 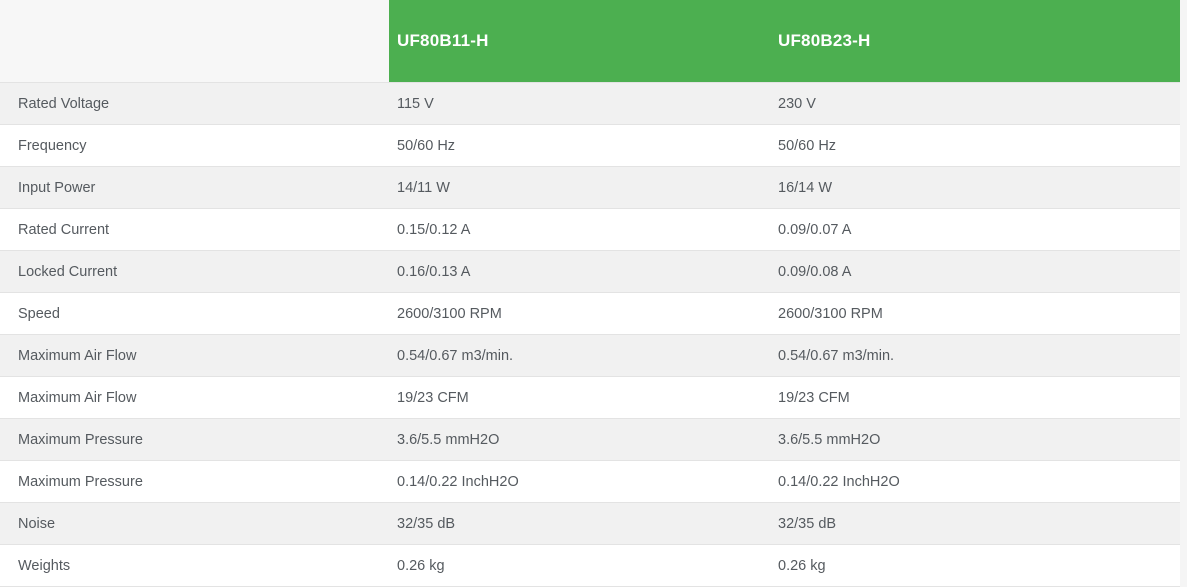 I want to click on spec-value-cell-model-2: 16/14 W, so click(x=975, y=187).